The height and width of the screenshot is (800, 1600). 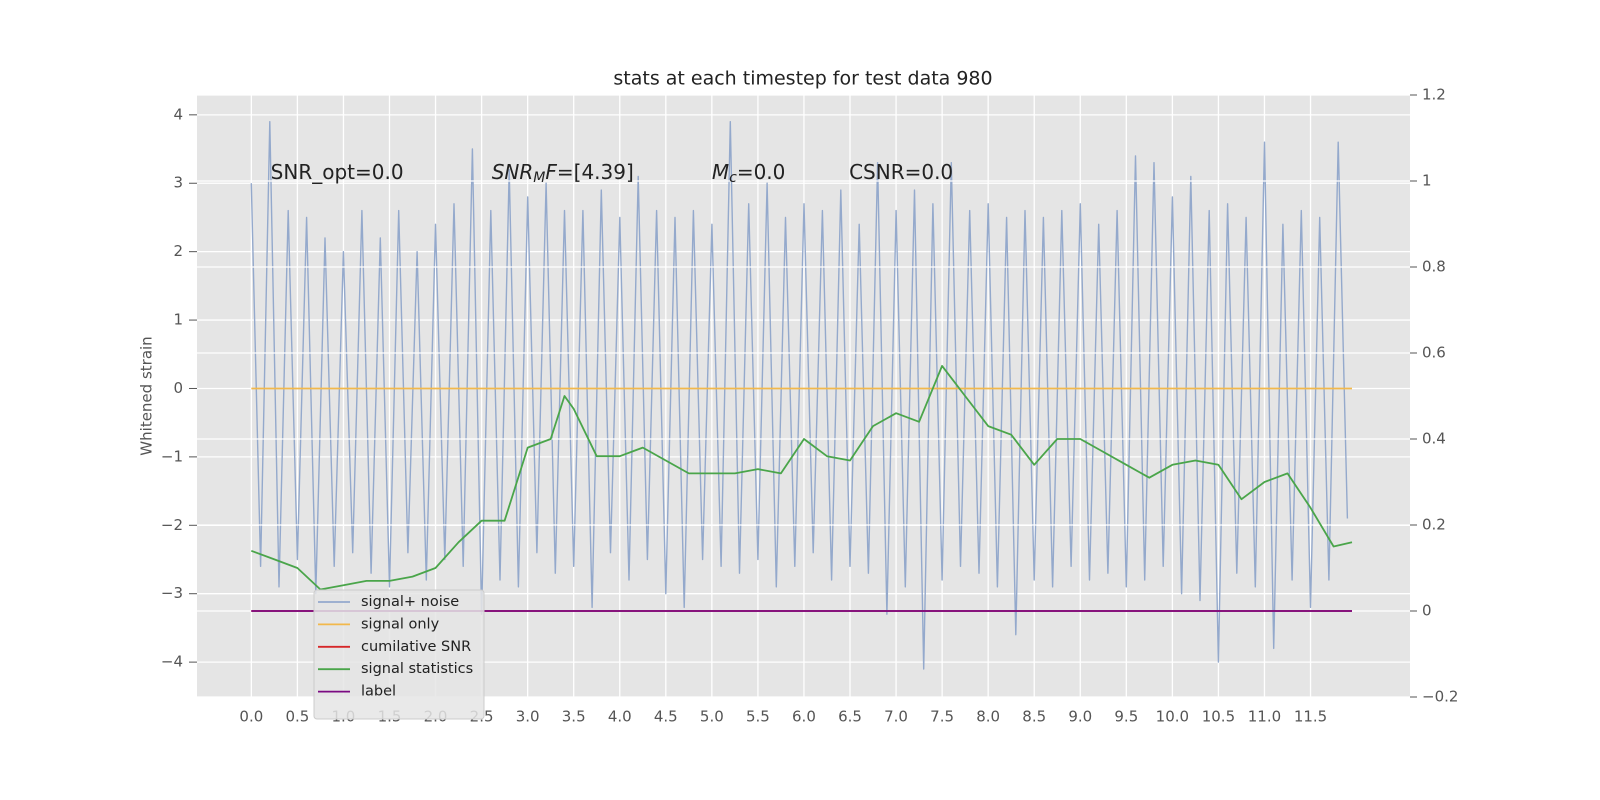 What do you see at coordinates (1310, 717) in the screenshot?
I see `x-tick-label: 11.5` at bounding box center [1310, 717].